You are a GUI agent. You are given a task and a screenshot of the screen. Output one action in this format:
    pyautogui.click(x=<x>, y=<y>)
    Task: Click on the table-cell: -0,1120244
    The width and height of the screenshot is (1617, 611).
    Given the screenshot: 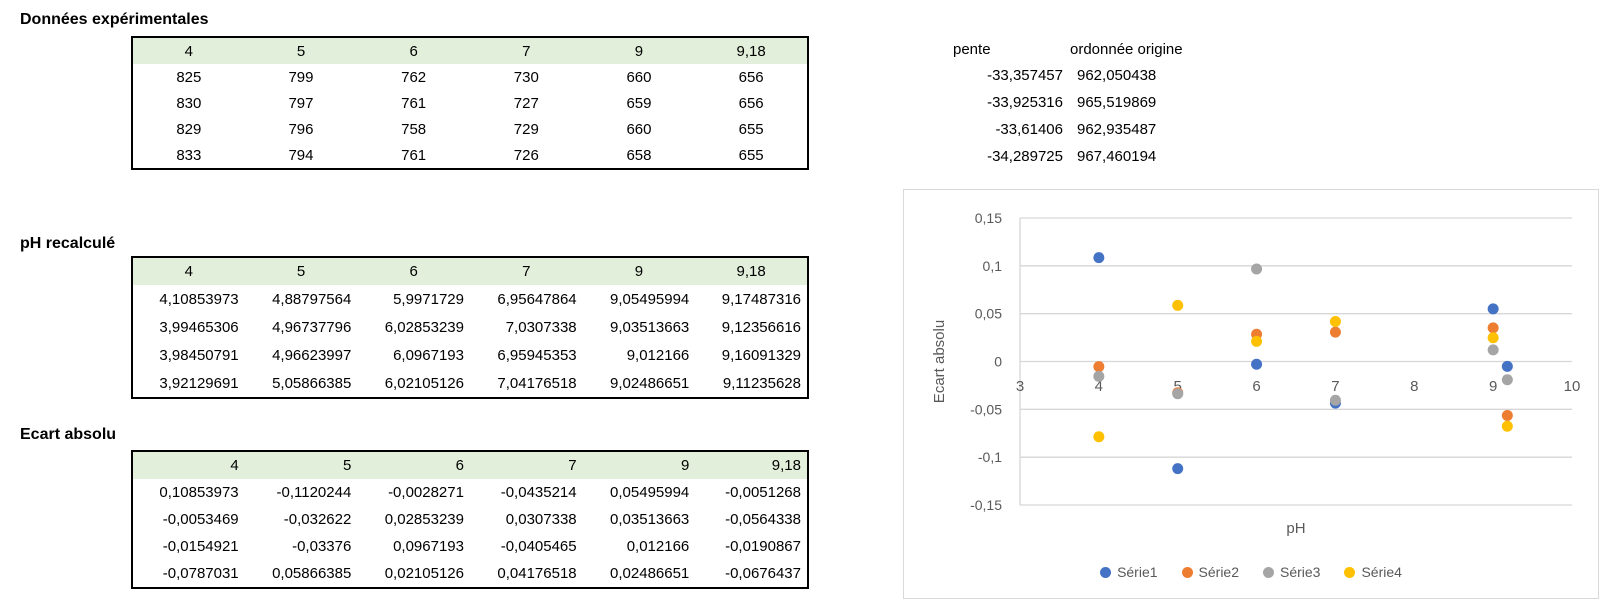 What is the action you would take?
    pyautogui.click(x=314, y=492)
    